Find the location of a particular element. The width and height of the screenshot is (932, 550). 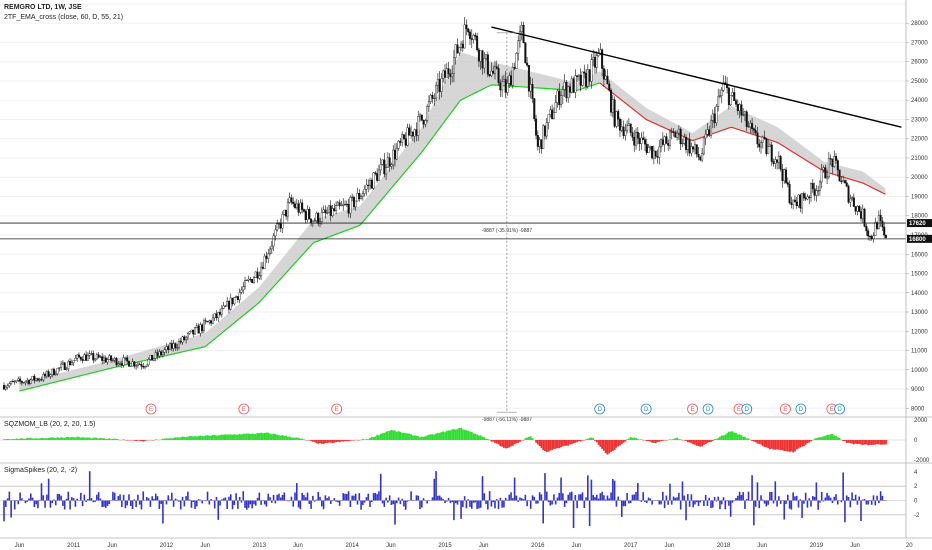

symbol-title: REMGRO LTD, 1W, JSE is located at coordinates (43, 7).